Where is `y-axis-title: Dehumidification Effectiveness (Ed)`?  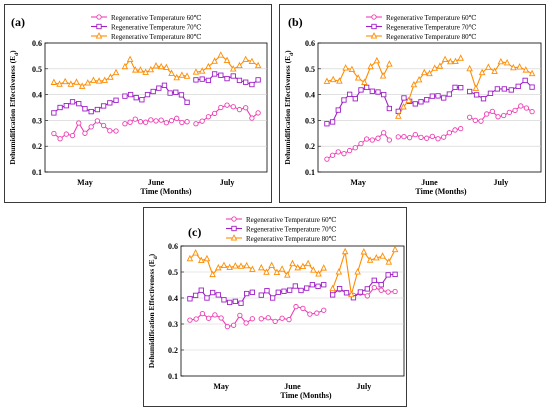
y-axis-title: Dehumidification Effectiveness (Ed) is located at coordinates (153, 310).